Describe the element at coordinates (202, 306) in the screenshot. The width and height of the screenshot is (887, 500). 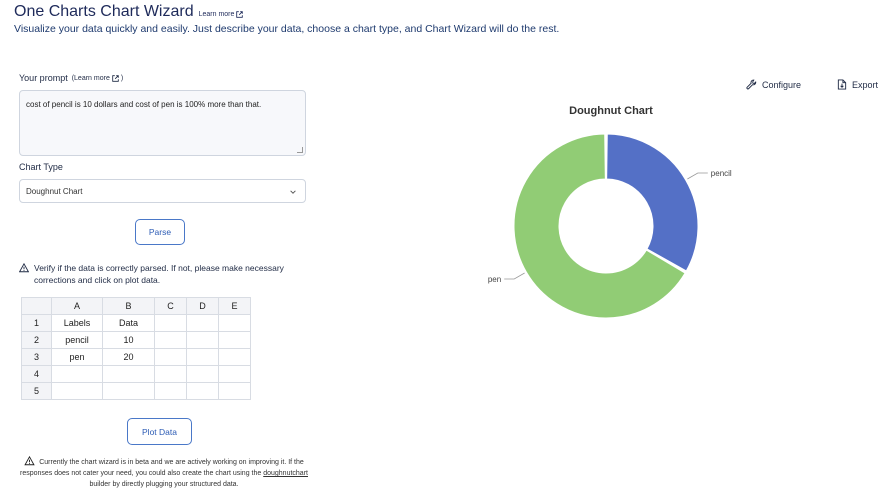
I see `column-header: D` at that location.